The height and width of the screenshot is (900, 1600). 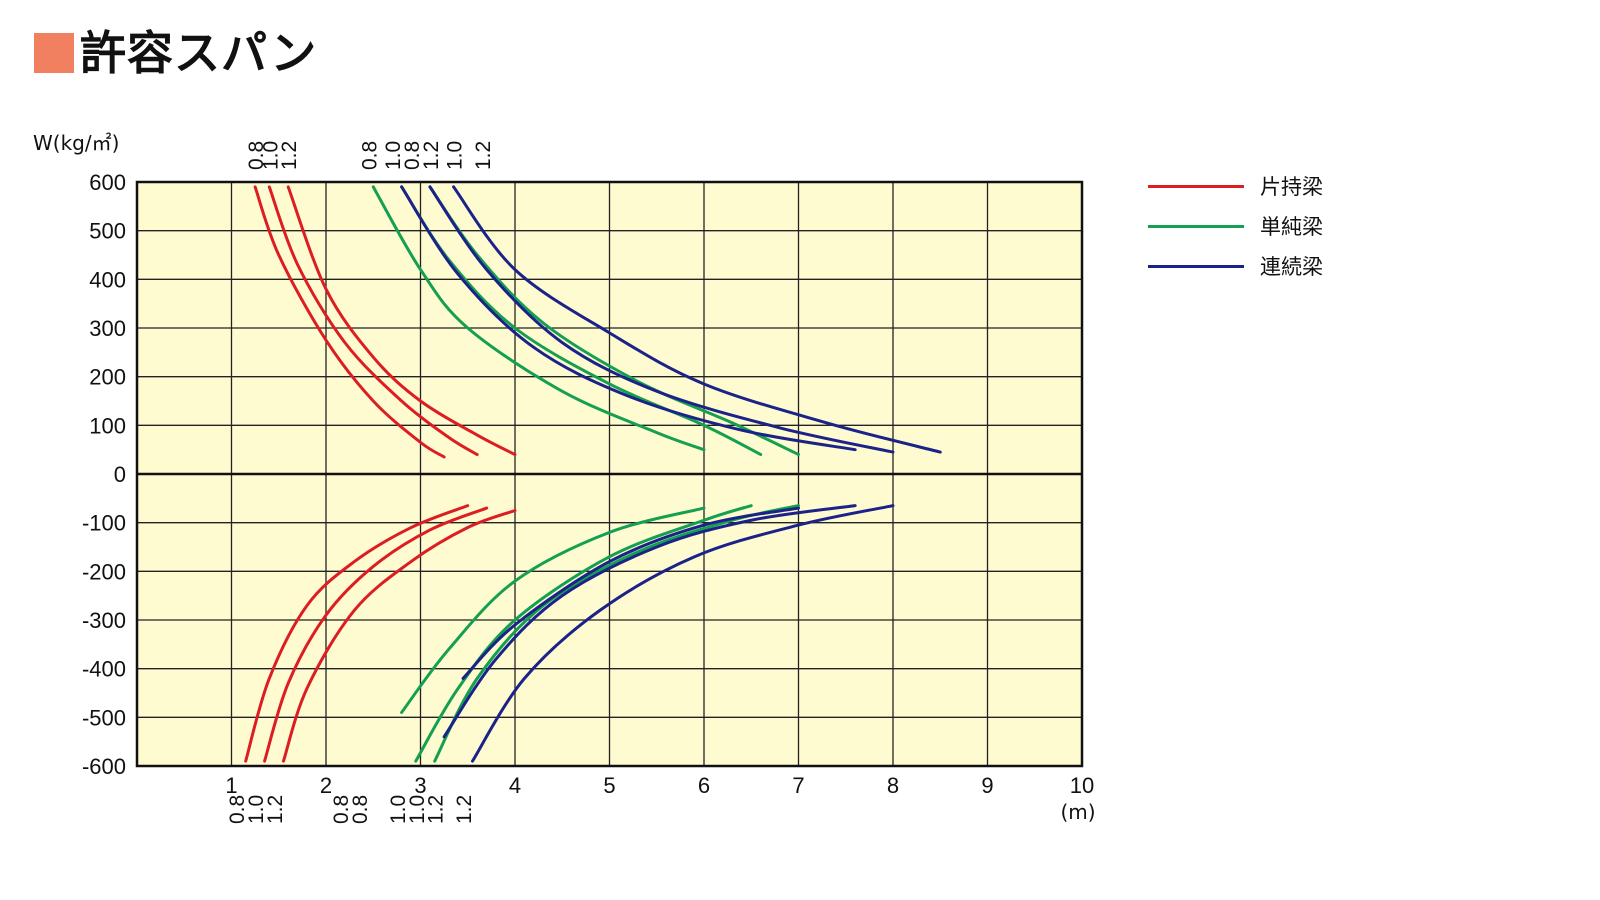 What do you see at coordinates (107, 377) in the screenshot?
I see `y-tick-label: 200` at bounding box center [107, 377].